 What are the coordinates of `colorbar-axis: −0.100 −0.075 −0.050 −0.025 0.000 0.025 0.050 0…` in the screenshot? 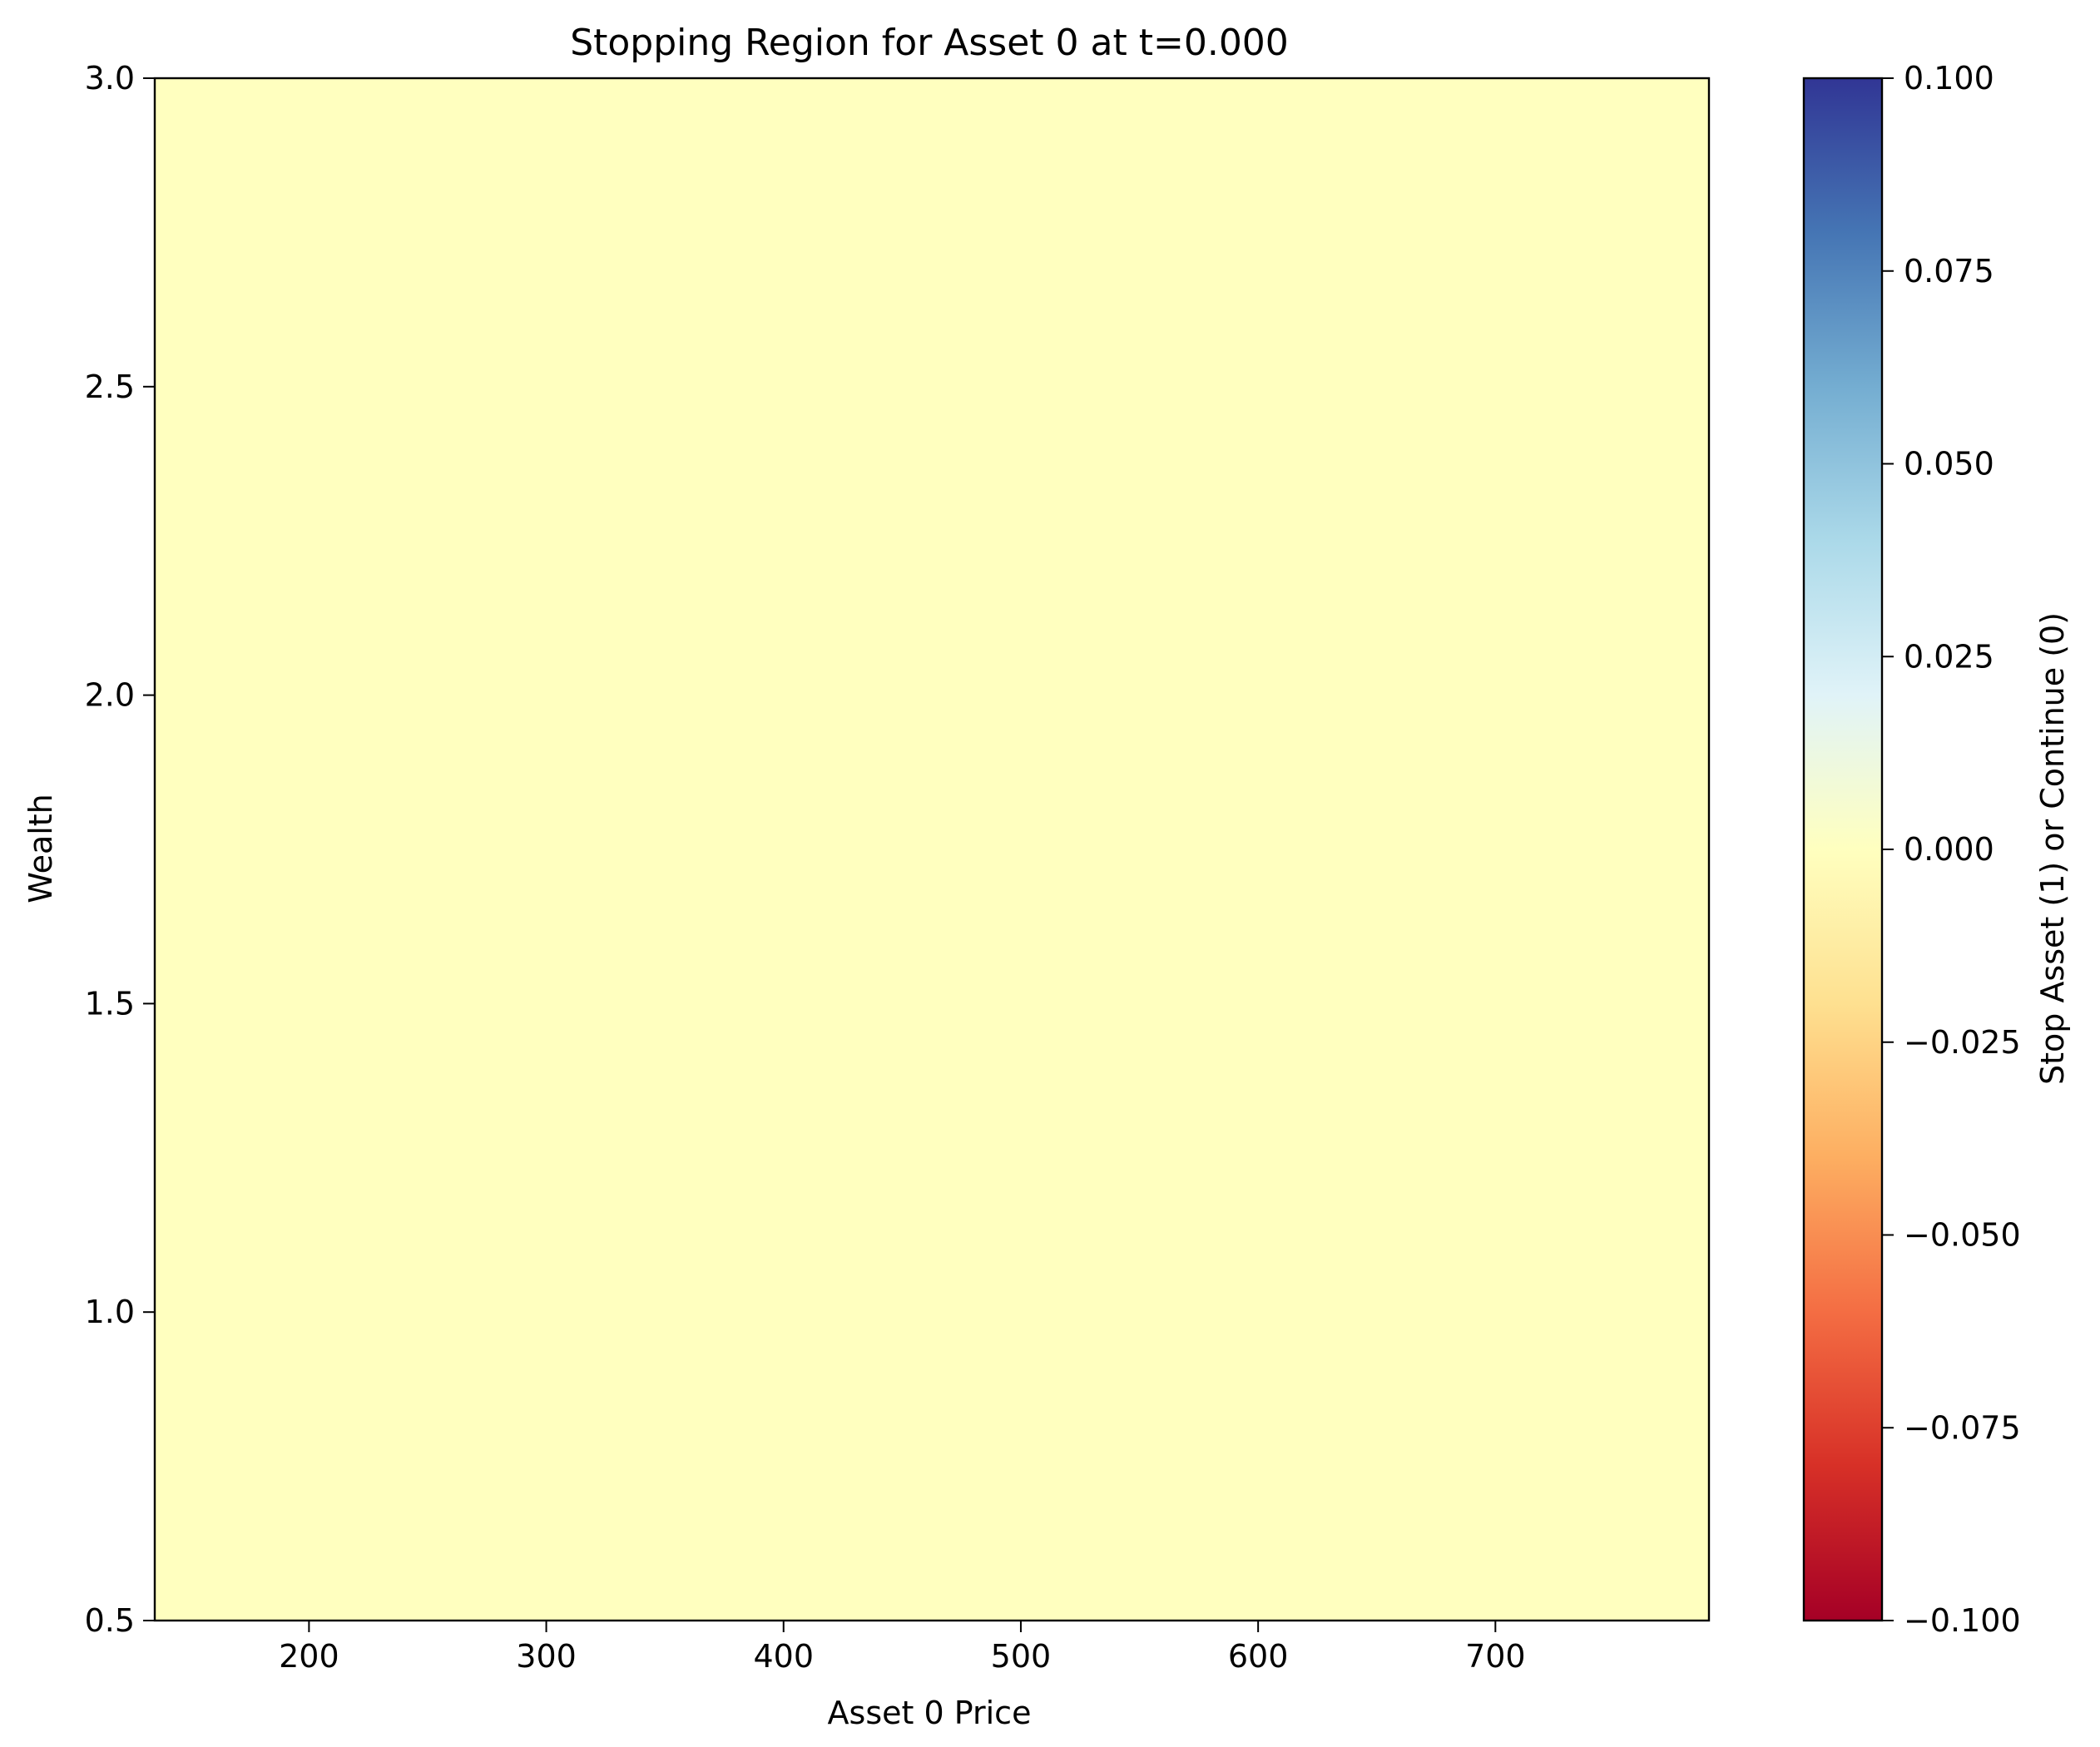 It's located at (1951, 849).